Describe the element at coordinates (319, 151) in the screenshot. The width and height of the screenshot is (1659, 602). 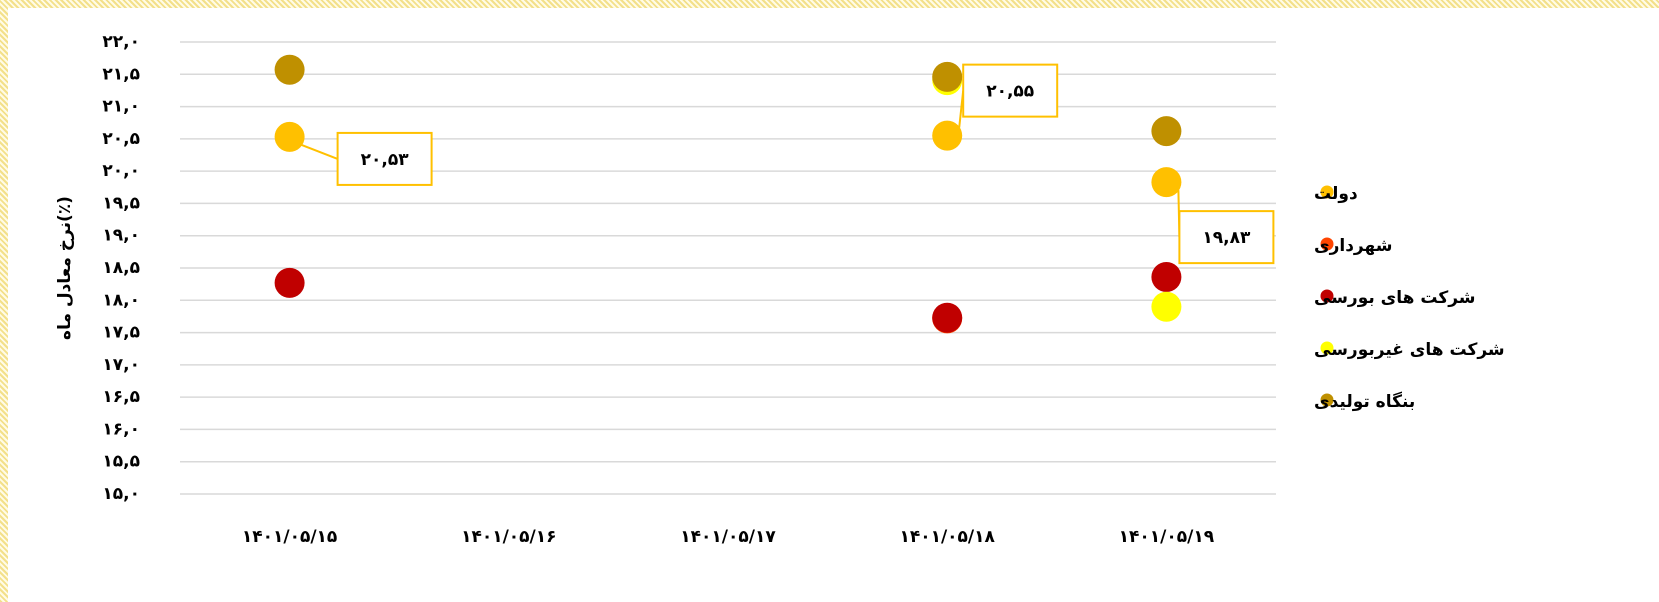
I see `label-leader` at that location.